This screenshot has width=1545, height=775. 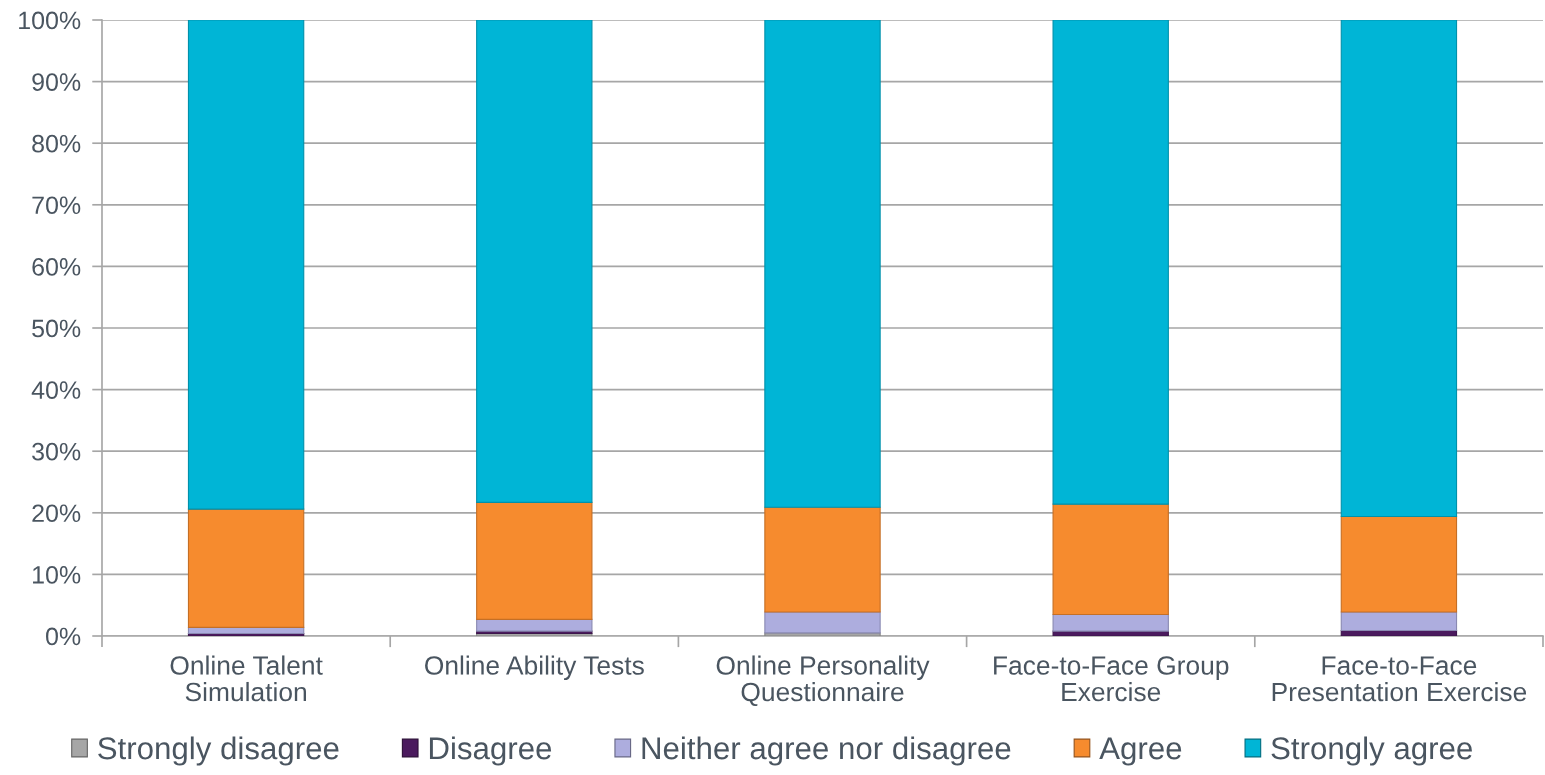 What do you see at coordinates (56, 451) in the screenshot?
I see `y-tick-label: 30%` at bounding box center [56, 451].